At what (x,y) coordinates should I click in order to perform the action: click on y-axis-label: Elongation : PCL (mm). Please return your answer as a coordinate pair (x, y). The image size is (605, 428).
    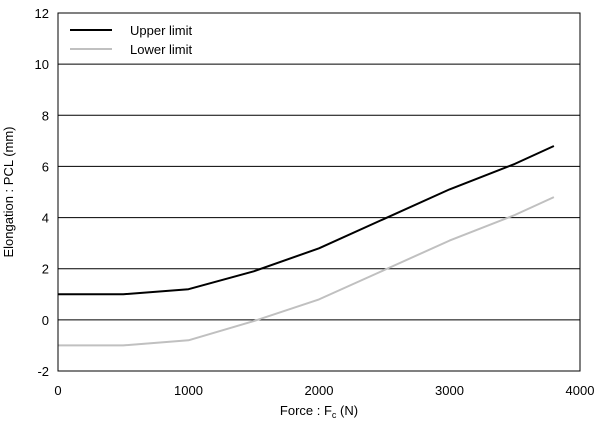
    Looking at the image, I should click on (8, 191).